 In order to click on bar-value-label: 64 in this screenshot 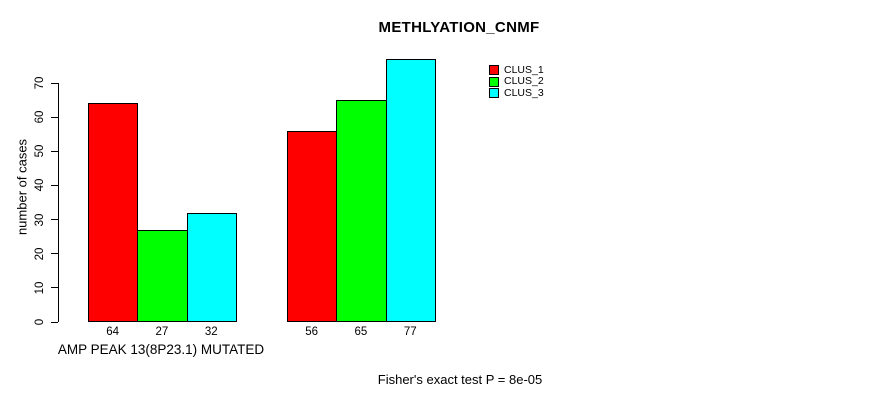, I will do `click(113, 332)`.